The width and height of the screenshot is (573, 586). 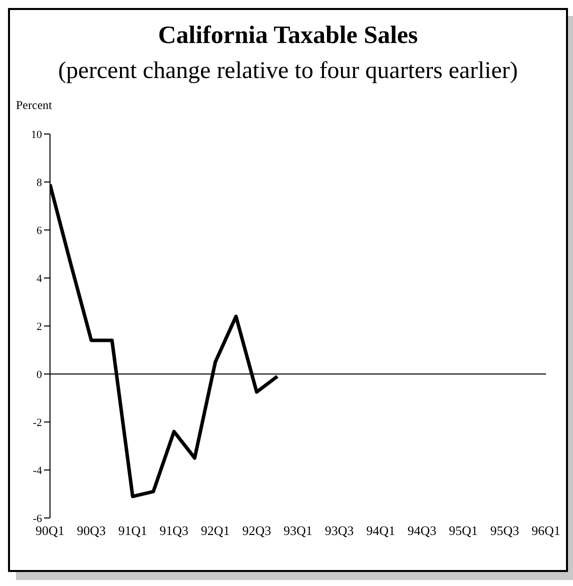 I want to click on y-tick-label: -2, so click(x=37, y=422).